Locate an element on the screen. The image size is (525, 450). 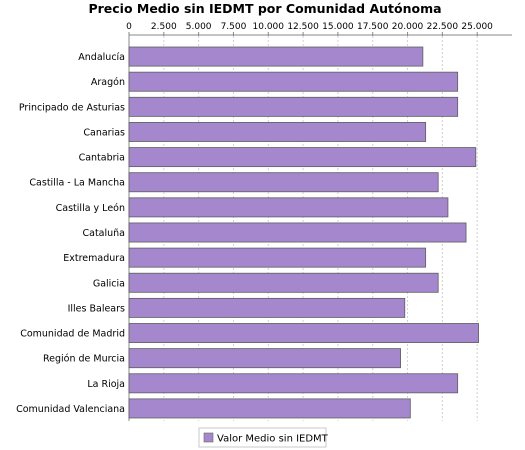
x-tick-label: 17.500 is located at coordinates (373, 27).